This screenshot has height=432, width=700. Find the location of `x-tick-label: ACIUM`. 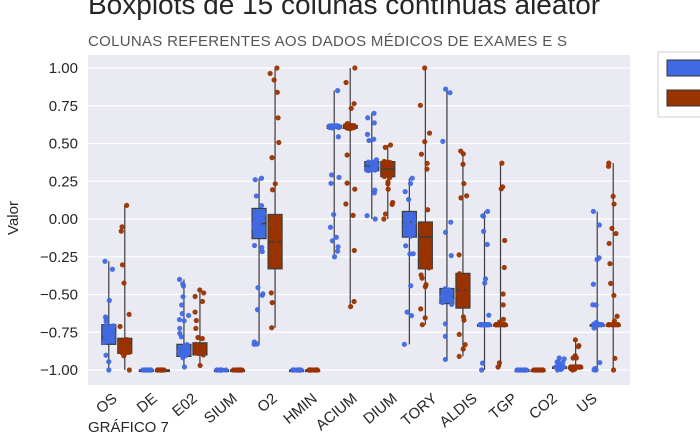

x-tick-label: ACIUM is located at coordinates (337, 411).